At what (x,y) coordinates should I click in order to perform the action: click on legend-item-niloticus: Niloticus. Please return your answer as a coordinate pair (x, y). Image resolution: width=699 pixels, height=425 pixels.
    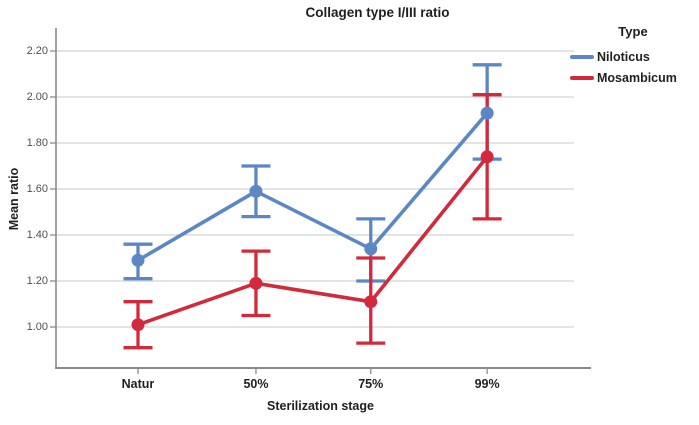
    Looking at the image, I should click on (633, 57).